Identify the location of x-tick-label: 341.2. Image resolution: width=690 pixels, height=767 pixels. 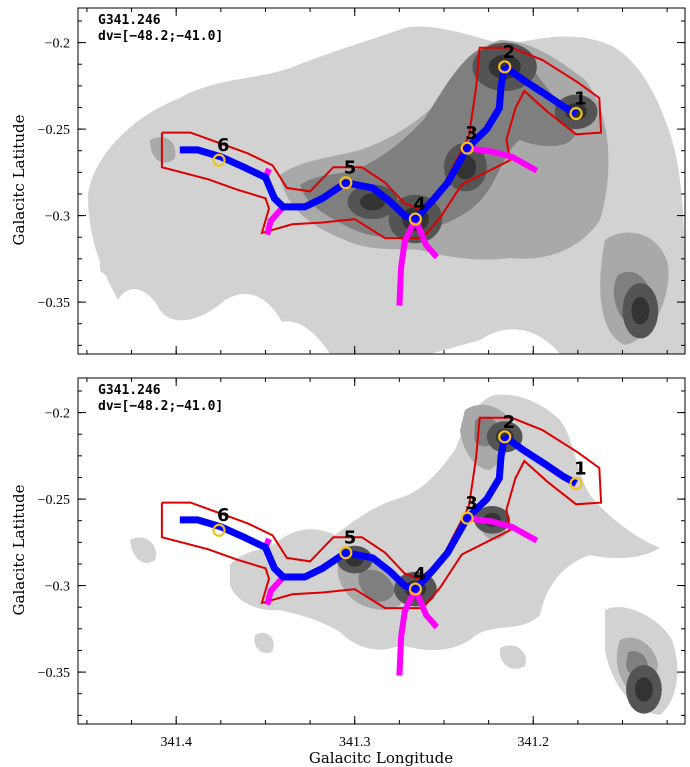
(534, 742).